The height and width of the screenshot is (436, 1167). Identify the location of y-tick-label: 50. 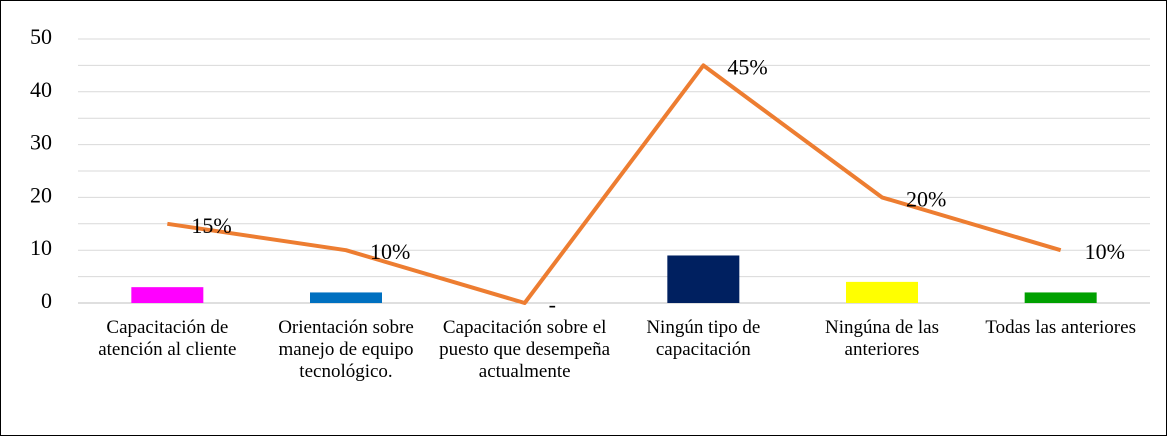
(41, 36).